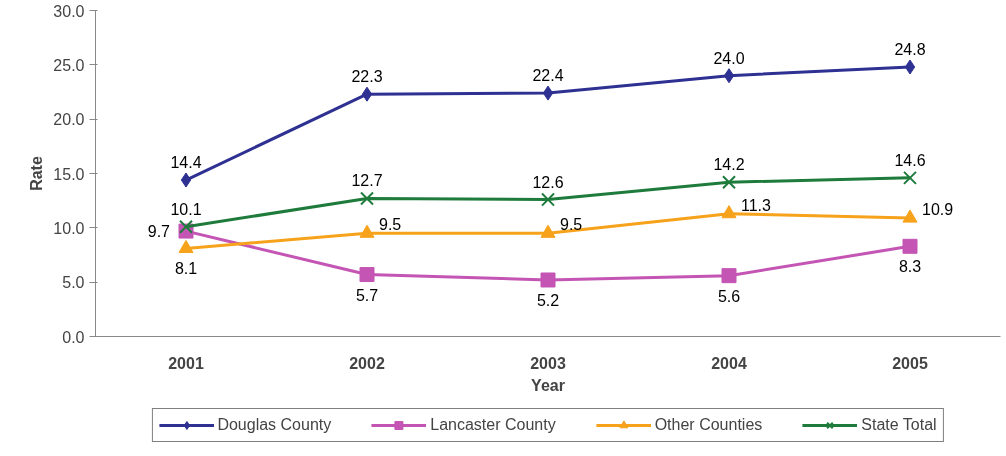 Image resolution: width=1006 pixels, height=456 pixels. What do you see at coordinates (69, 174) in the screenshot?
I see `y-tick-label: 15.0` at bounding box center [69, 174].